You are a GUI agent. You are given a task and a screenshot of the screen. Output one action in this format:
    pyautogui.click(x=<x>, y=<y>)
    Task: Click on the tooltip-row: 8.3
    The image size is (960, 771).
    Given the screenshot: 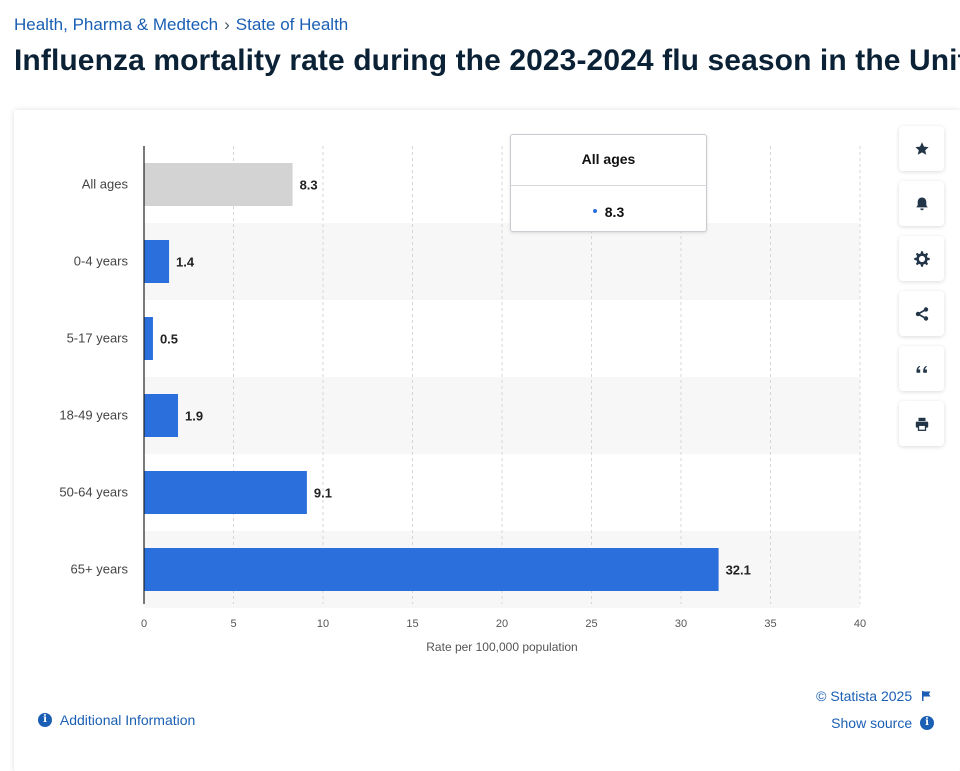 What is the action you would take?
    pyautogui.click(x=608, y=208)
    